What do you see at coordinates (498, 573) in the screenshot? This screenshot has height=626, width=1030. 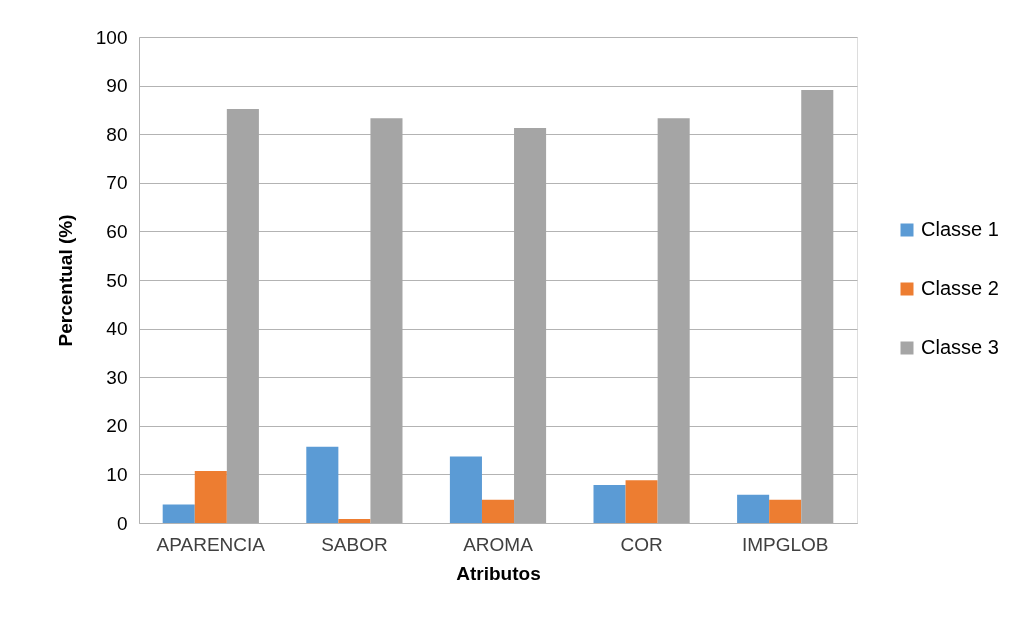 I see `x-axis-title: Atributos` at bounding box center [498, 573].